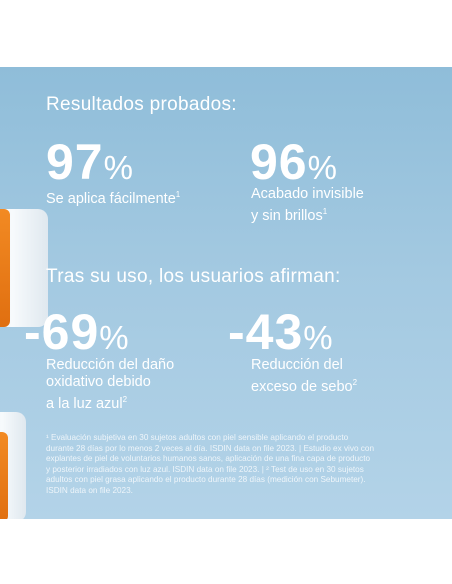  I want to click on footnote-line: ISDIN data on file 2023., so click(89, 490).